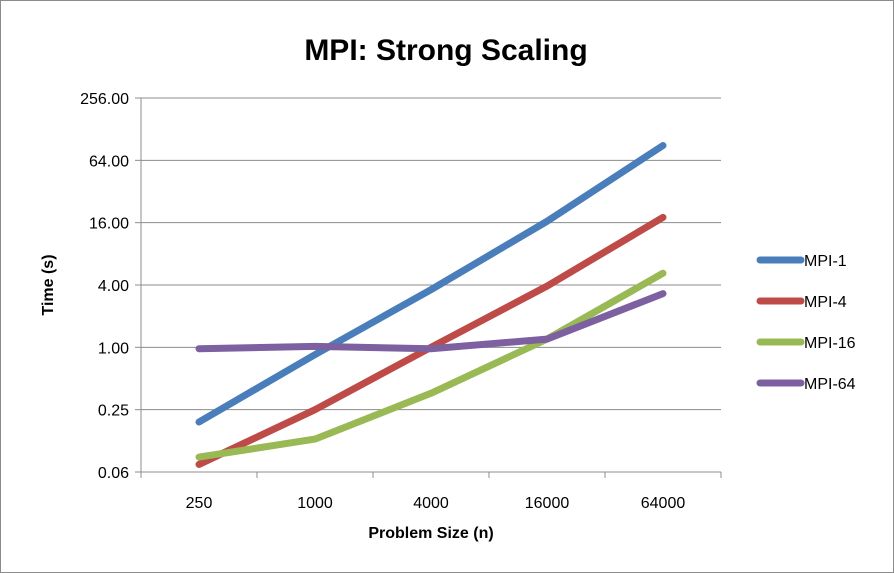 The width and height of the screenshot is (894, 573). What do you see at coordinates (113, 411) in the screenshot?
I see `y-tick-label: 0.25` at bounding box center [113, 411].